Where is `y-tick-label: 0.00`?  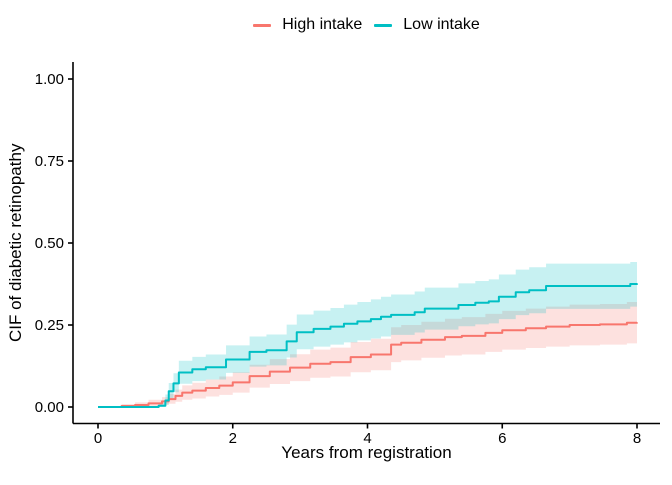 y-tick-label: 0.00 is located at coordinates (49, 407).